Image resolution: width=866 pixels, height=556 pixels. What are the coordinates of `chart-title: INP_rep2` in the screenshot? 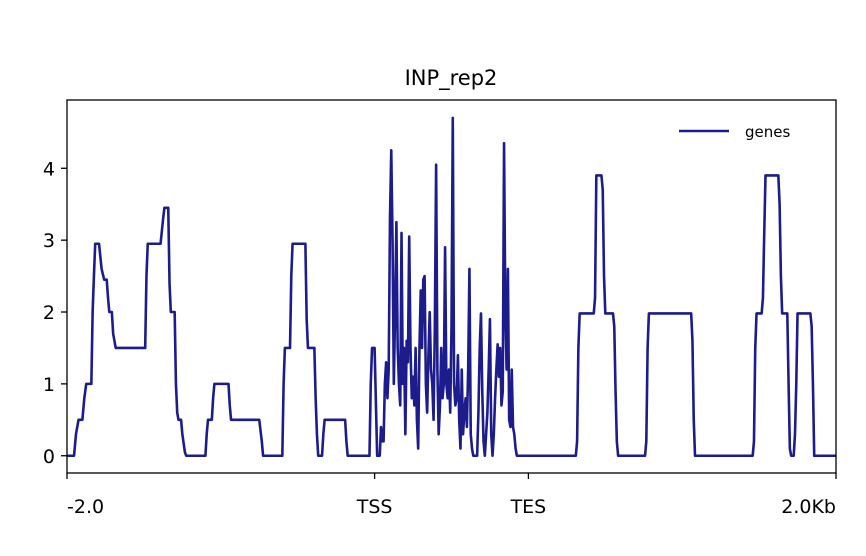 It's located at (451, 78).